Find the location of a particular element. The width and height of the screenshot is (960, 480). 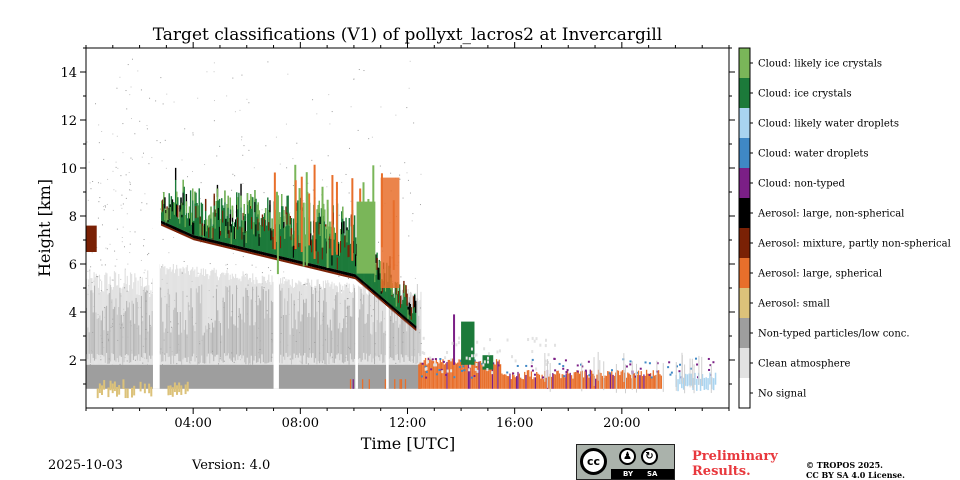

late-clean-streak is located at coordinates (711, 378).